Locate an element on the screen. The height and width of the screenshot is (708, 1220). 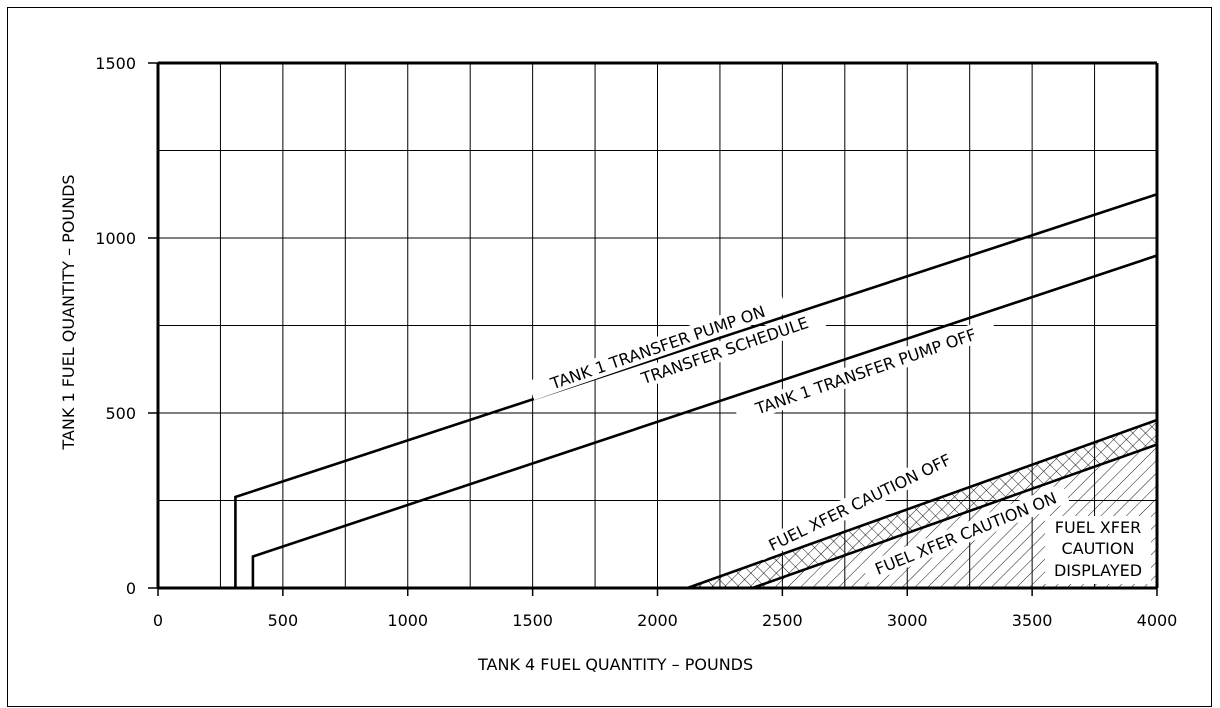
x-tick-label: 1000 is located at coordinates (407, 620).